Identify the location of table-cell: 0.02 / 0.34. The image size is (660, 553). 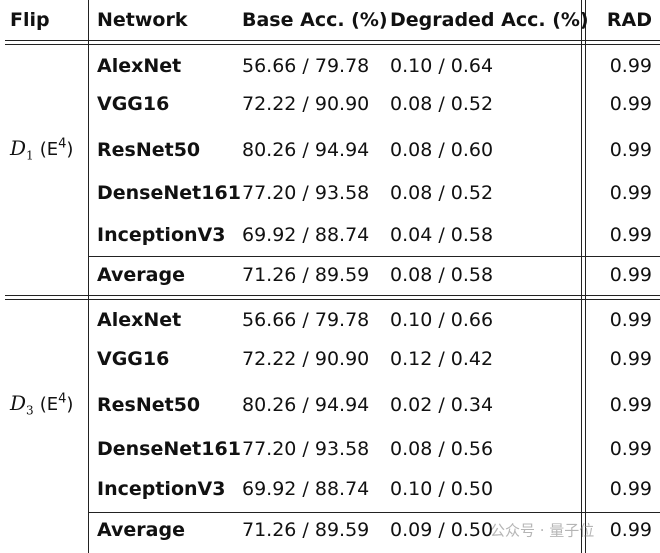
(442, 405).